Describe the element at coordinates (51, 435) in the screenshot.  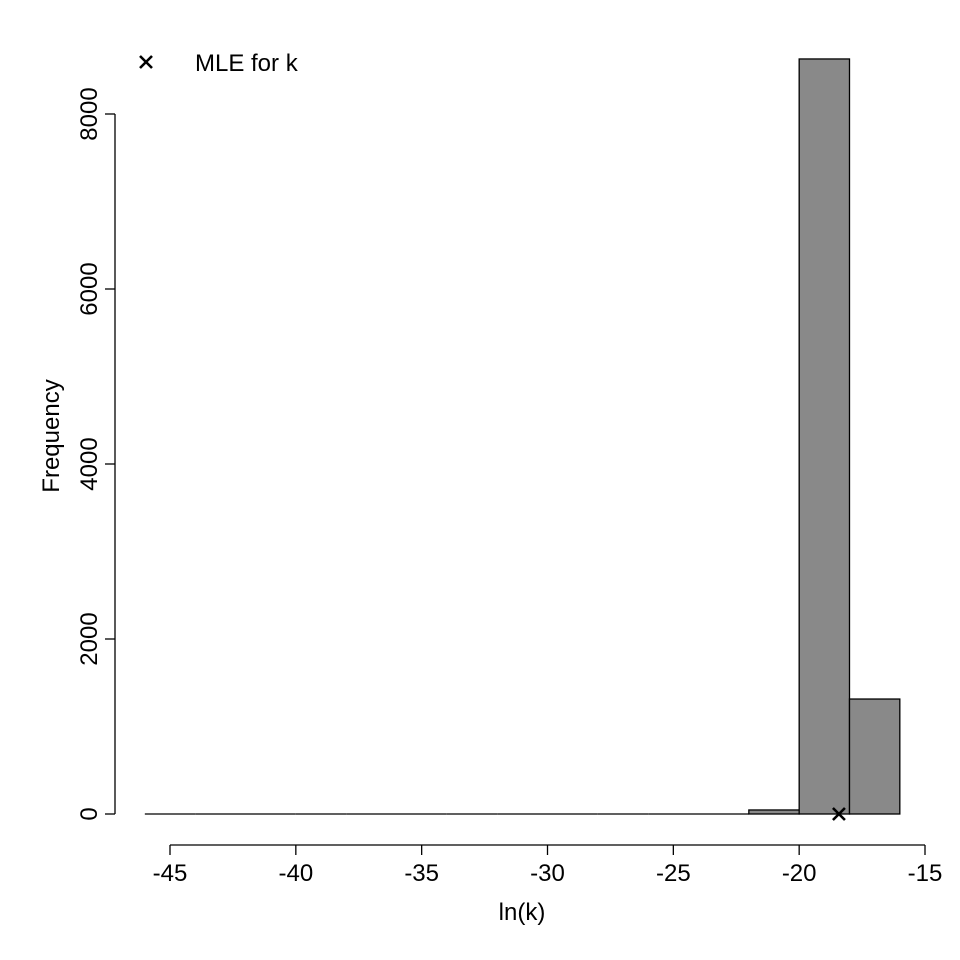
I see `y-axis-label: Frequency` at that location.